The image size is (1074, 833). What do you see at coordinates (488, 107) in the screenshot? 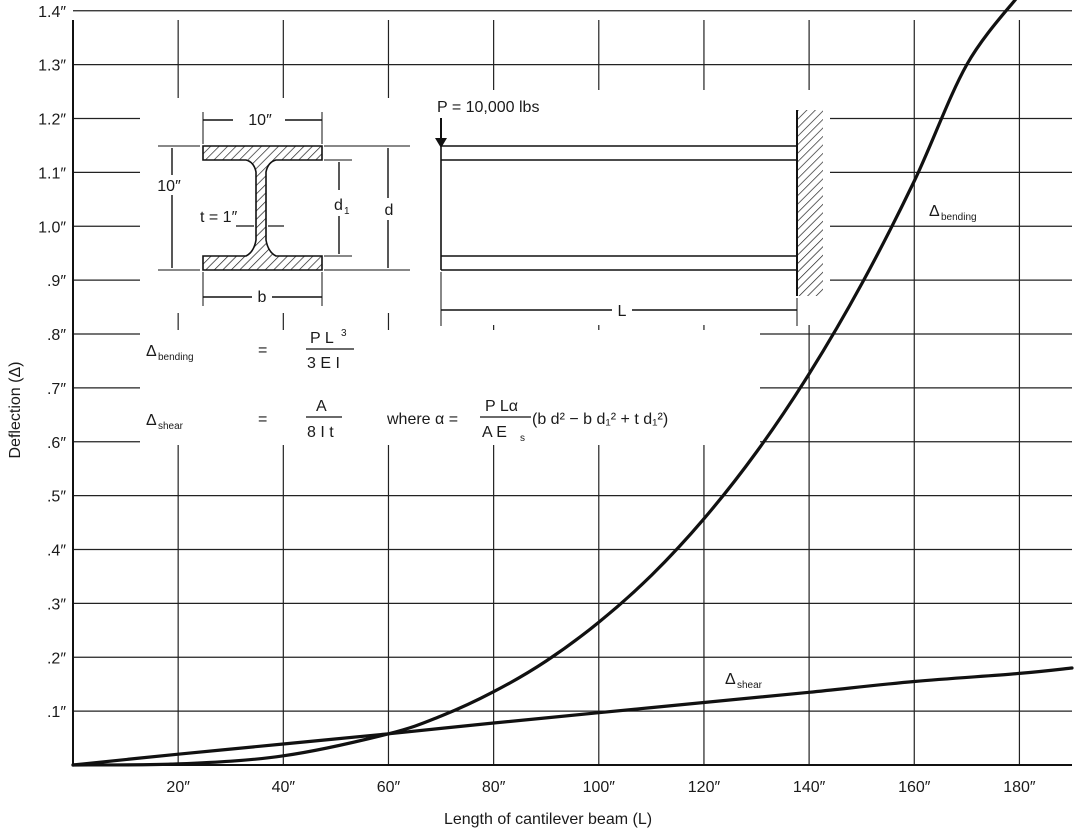
I see `load-label: P = 10,000 lbs` at bounding box center [488, 107].